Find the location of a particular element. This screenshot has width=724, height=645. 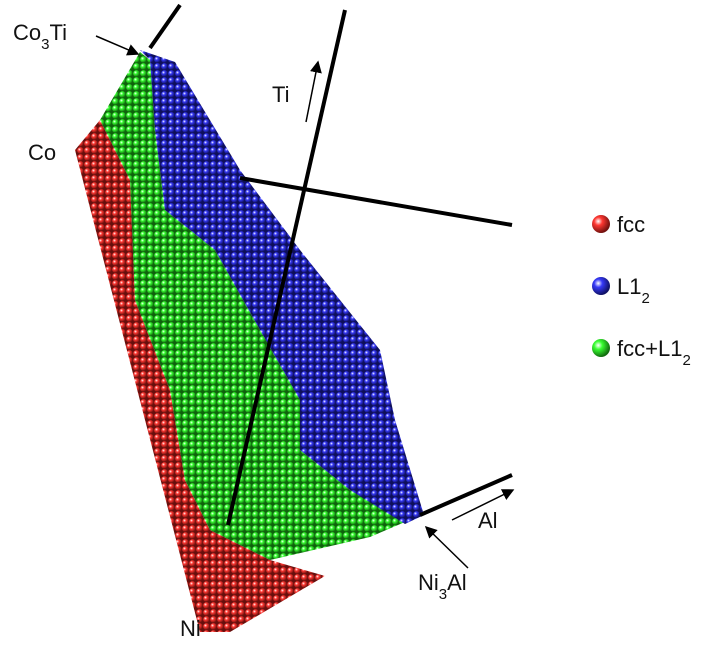

vertex-label: Co is located at coordinates (42, 152).